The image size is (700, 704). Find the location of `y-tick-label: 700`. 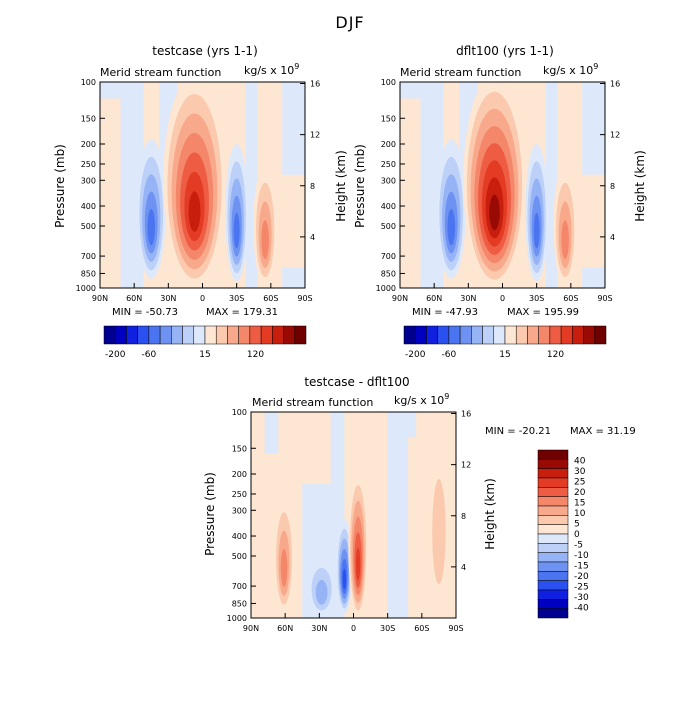

y-tick-label: 700 is located at coordinates (388, 256).